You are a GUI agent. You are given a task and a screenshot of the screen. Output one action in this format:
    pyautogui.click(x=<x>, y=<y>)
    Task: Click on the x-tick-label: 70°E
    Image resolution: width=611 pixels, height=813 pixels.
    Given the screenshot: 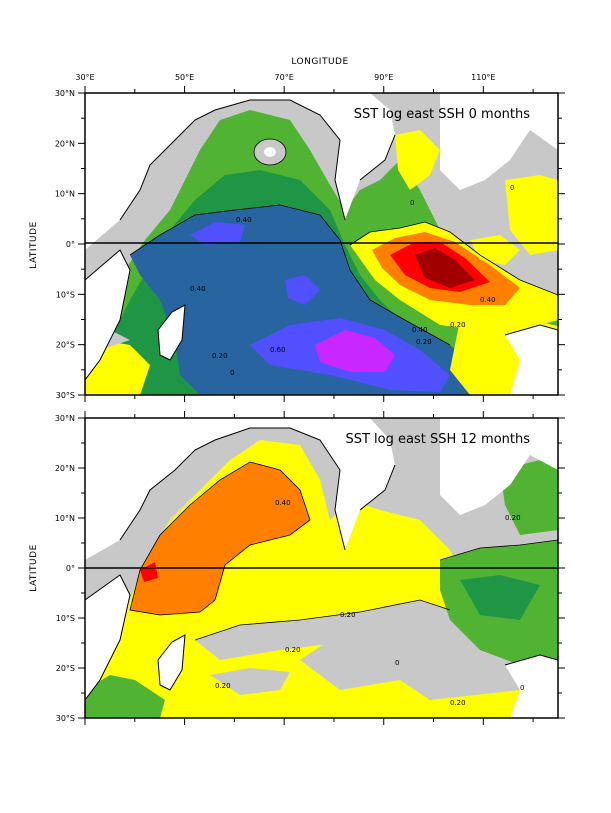 What is the action you would take?
    pyautogui.click(x=284, y=77)
    